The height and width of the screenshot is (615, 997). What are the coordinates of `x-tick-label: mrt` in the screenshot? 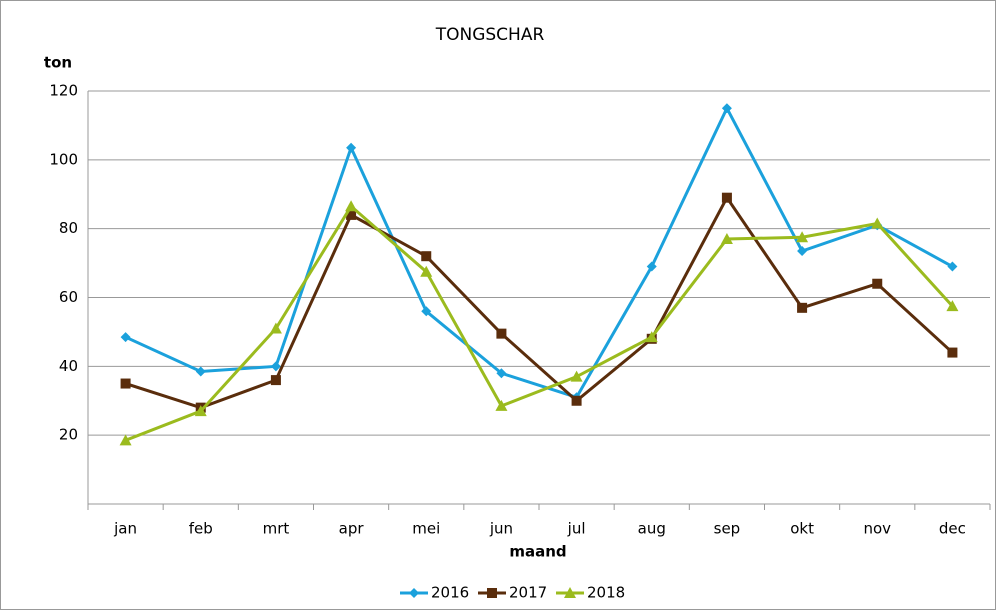 It's located at (276, 529).